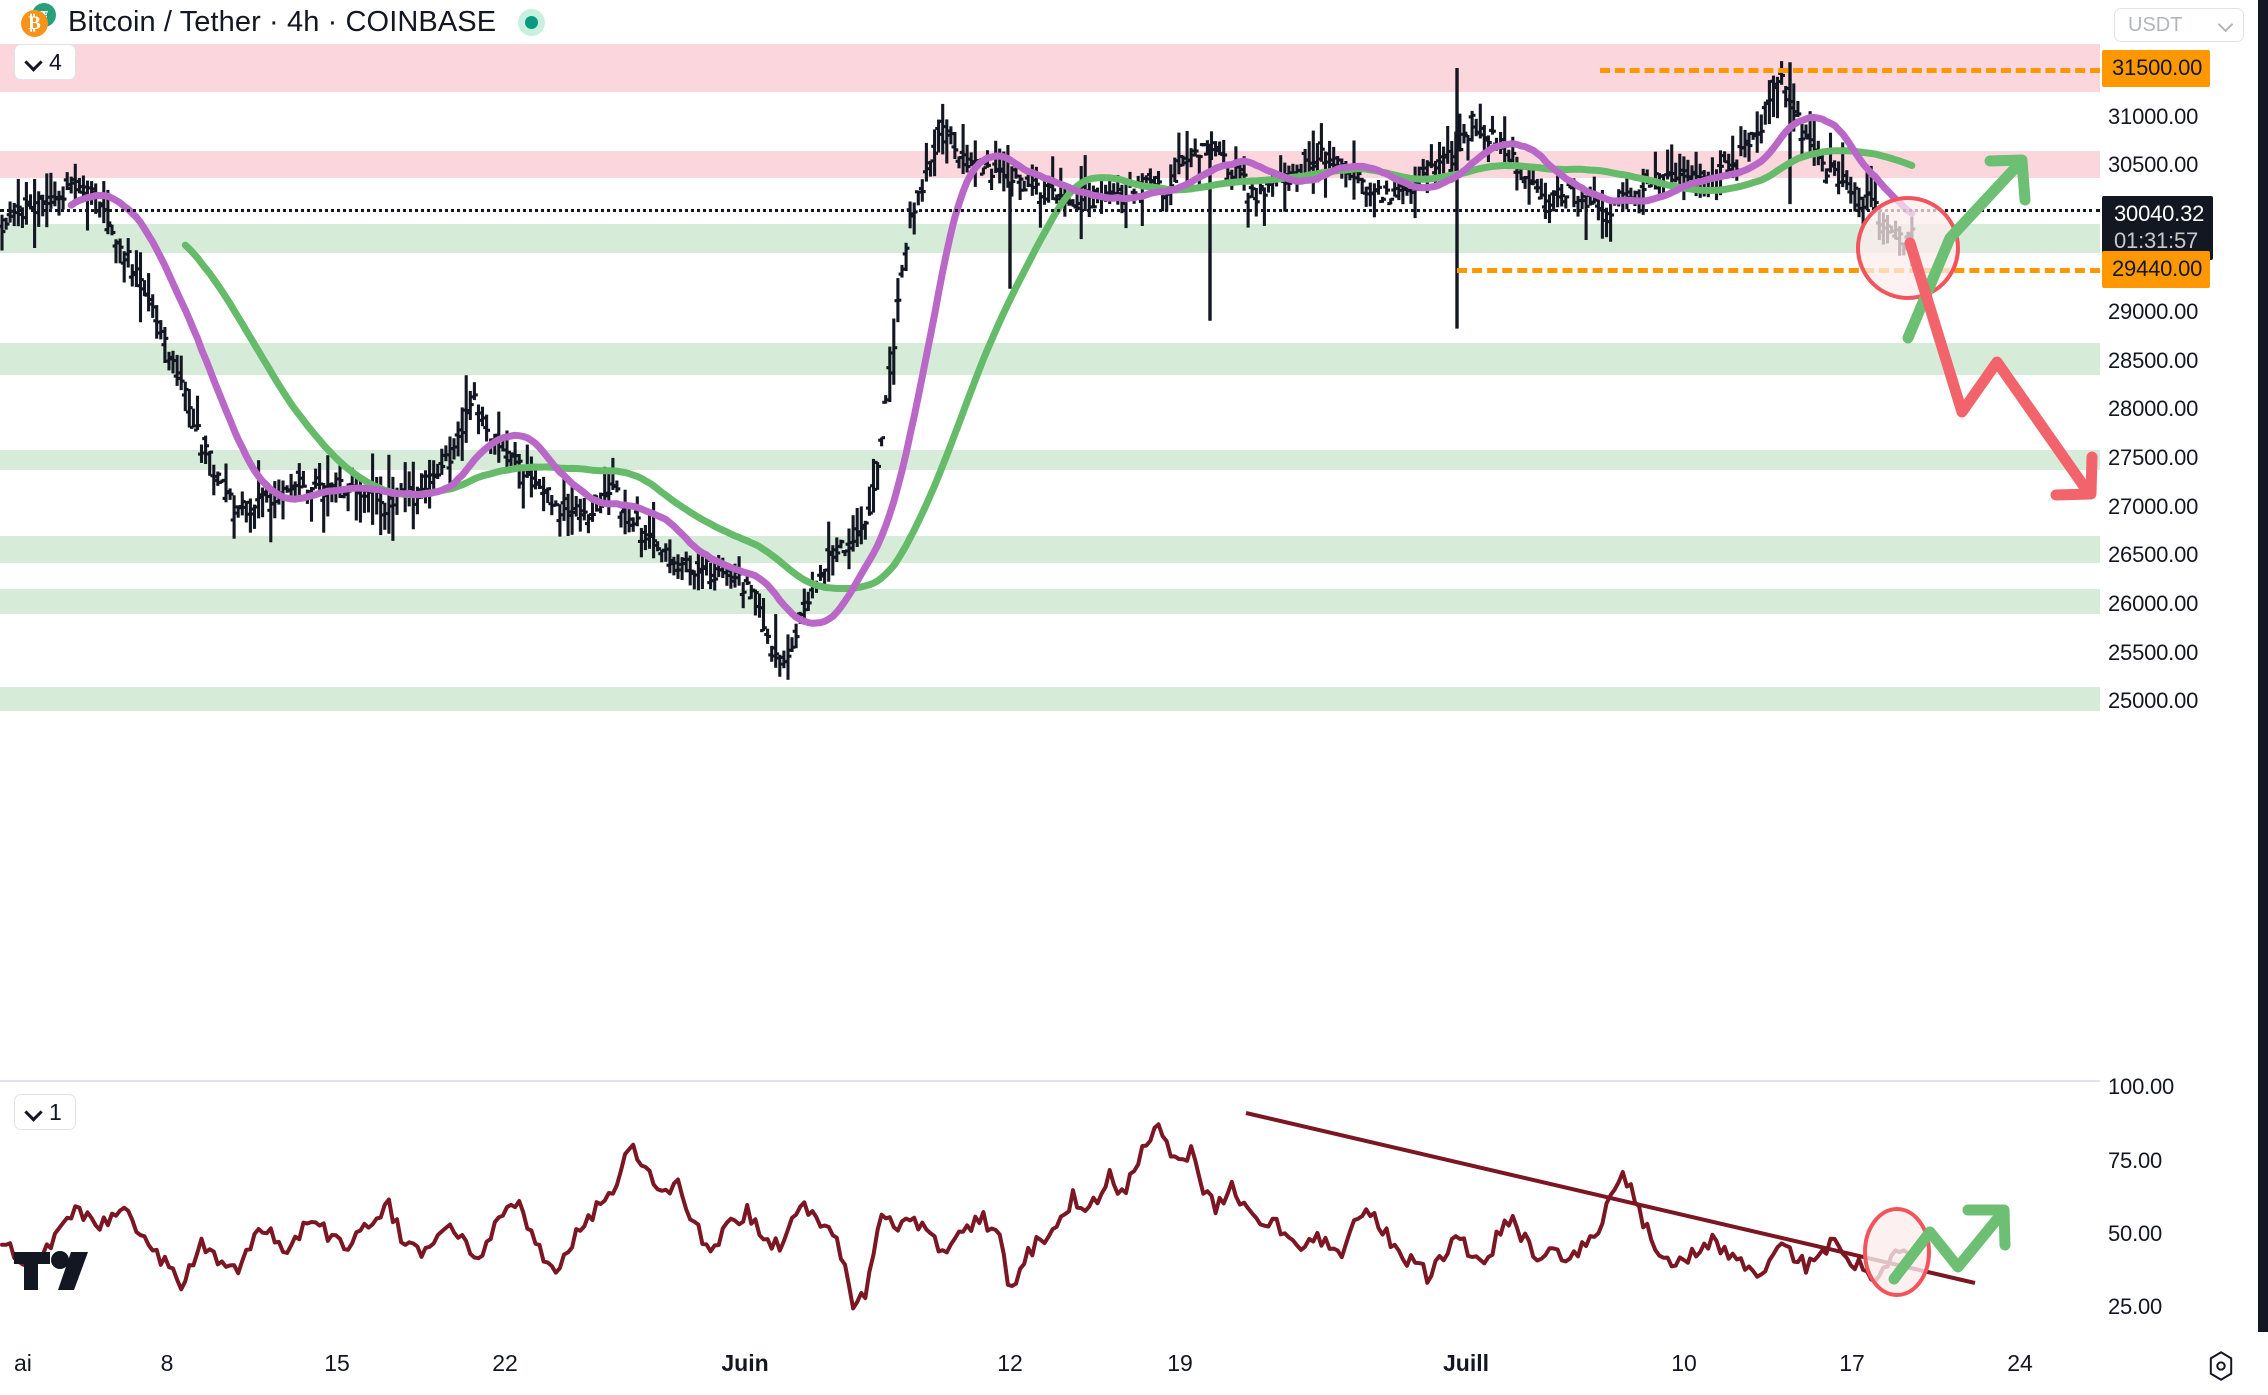 The width and height of the screenshot is (2268, 1395). What do you see at coordinates (2153, 116) in the screenshot?
I see `price-tick-31000: 31000.00` at bounding box center [2153, 116].